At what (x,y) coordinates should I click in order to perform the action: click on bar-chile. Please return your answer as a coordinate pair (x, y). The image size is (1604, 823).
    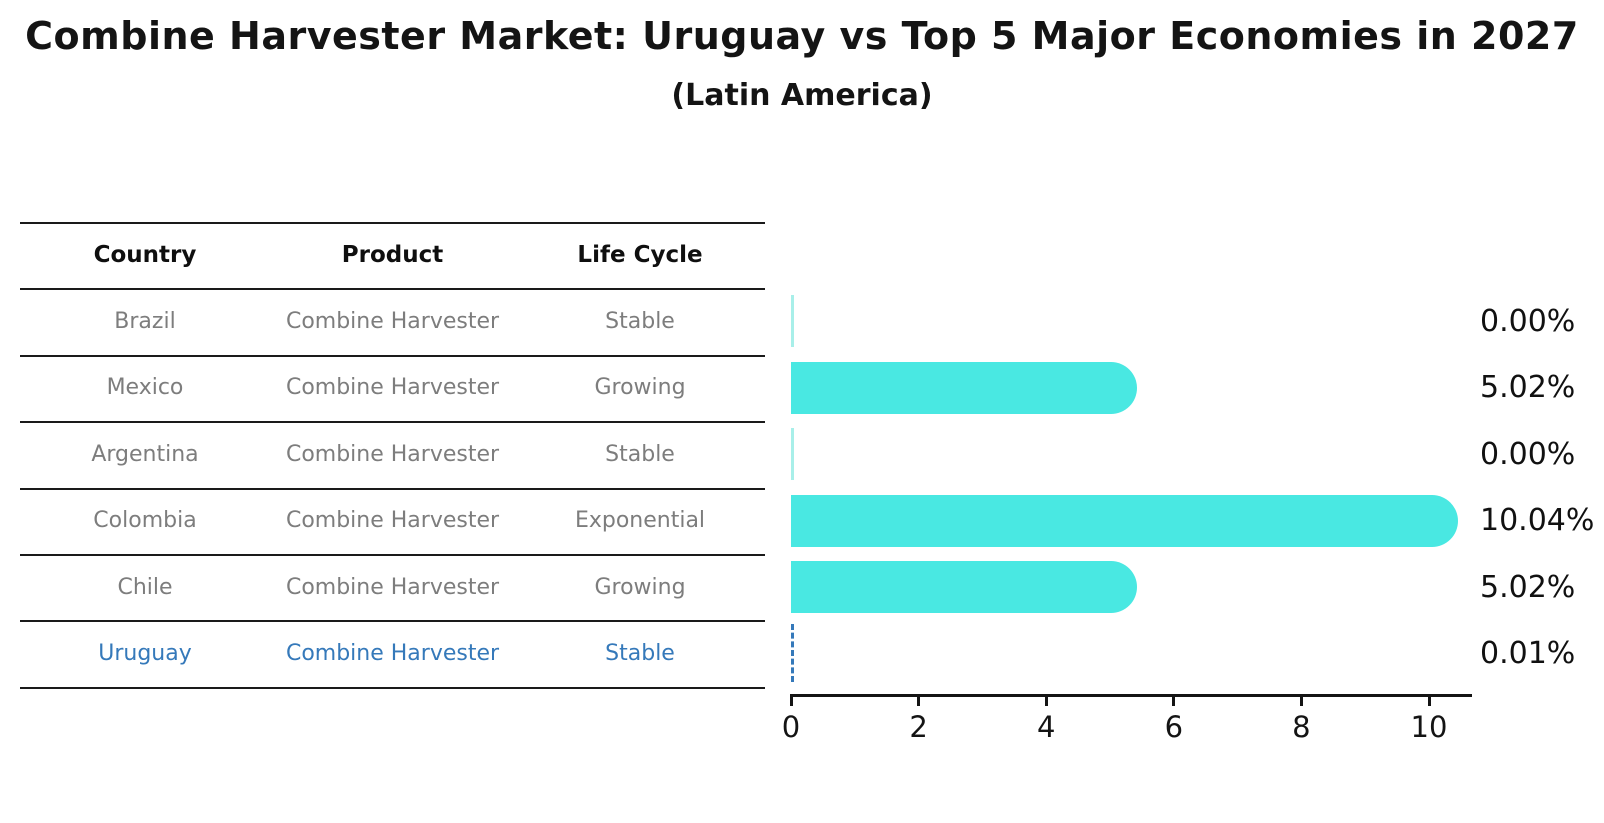
    Looking at the image, I should click on (964, 587).